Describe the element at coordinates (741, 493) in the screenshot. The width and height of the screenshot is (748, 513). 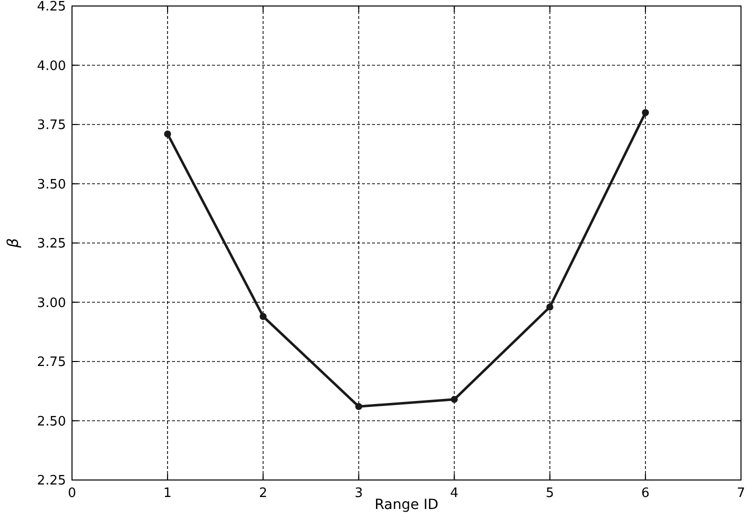
I see `x-tick-label: 7` at that location.